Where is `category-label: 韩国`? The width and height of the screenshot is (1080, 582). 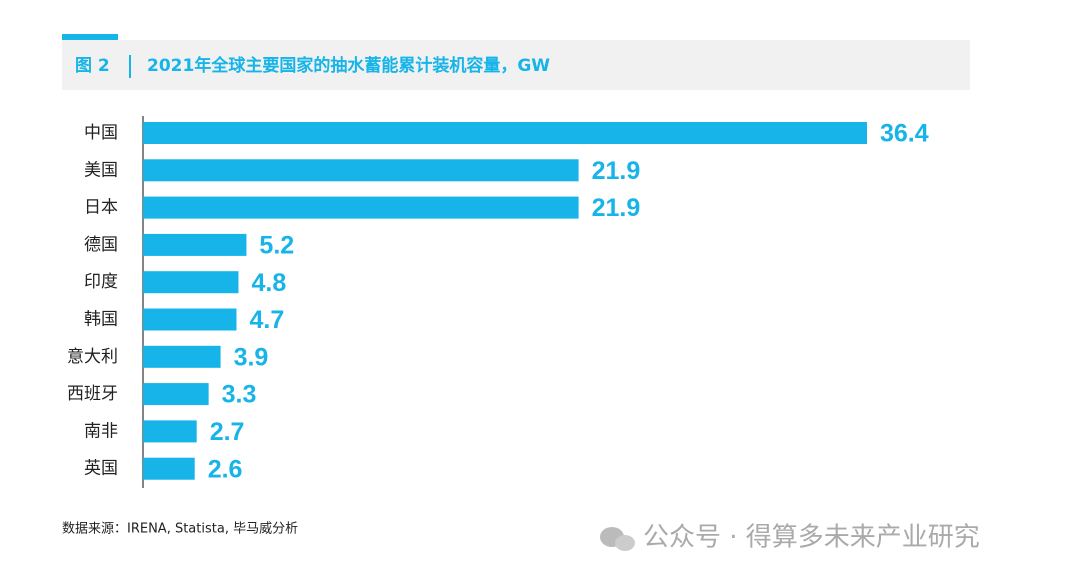 category-label: 韩国 is located at coordinates (101, 320).